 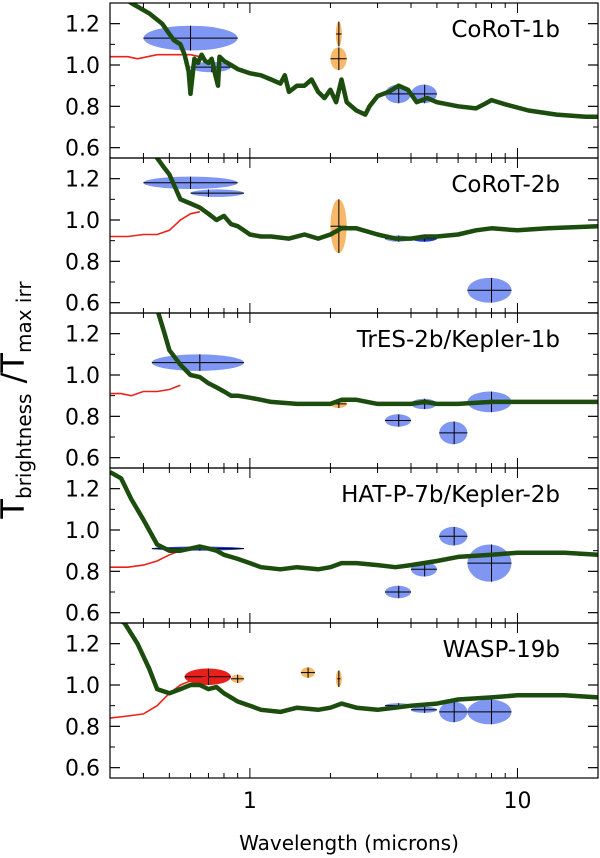 What do you see at coordinates (505, 30) in the screenshot?
I see `panel-title: CoRoT-1b` at bounding box center [505, 30].